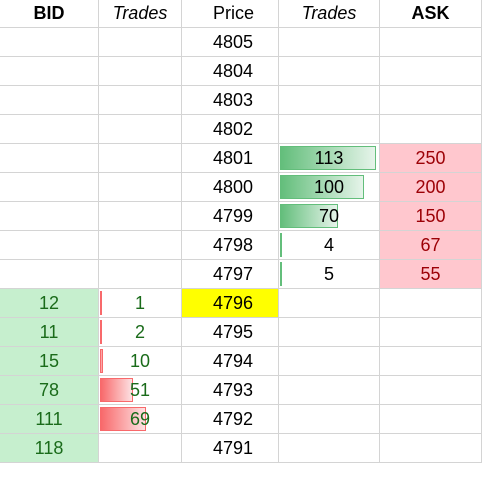 Image resolution: width=483 pixels, height=480 pixels. Describe the element at coordinates (233, 302) in the screenshot. I see `price-cell-value: 4796` at that location.